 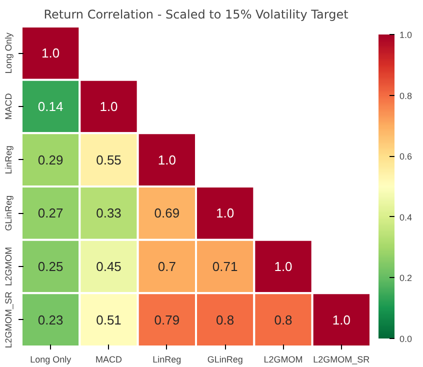 What do you see at coordinates (167, 359) in the screenshot?
I see `x-tick-label: LinReg` at bounding box center [167, 359].